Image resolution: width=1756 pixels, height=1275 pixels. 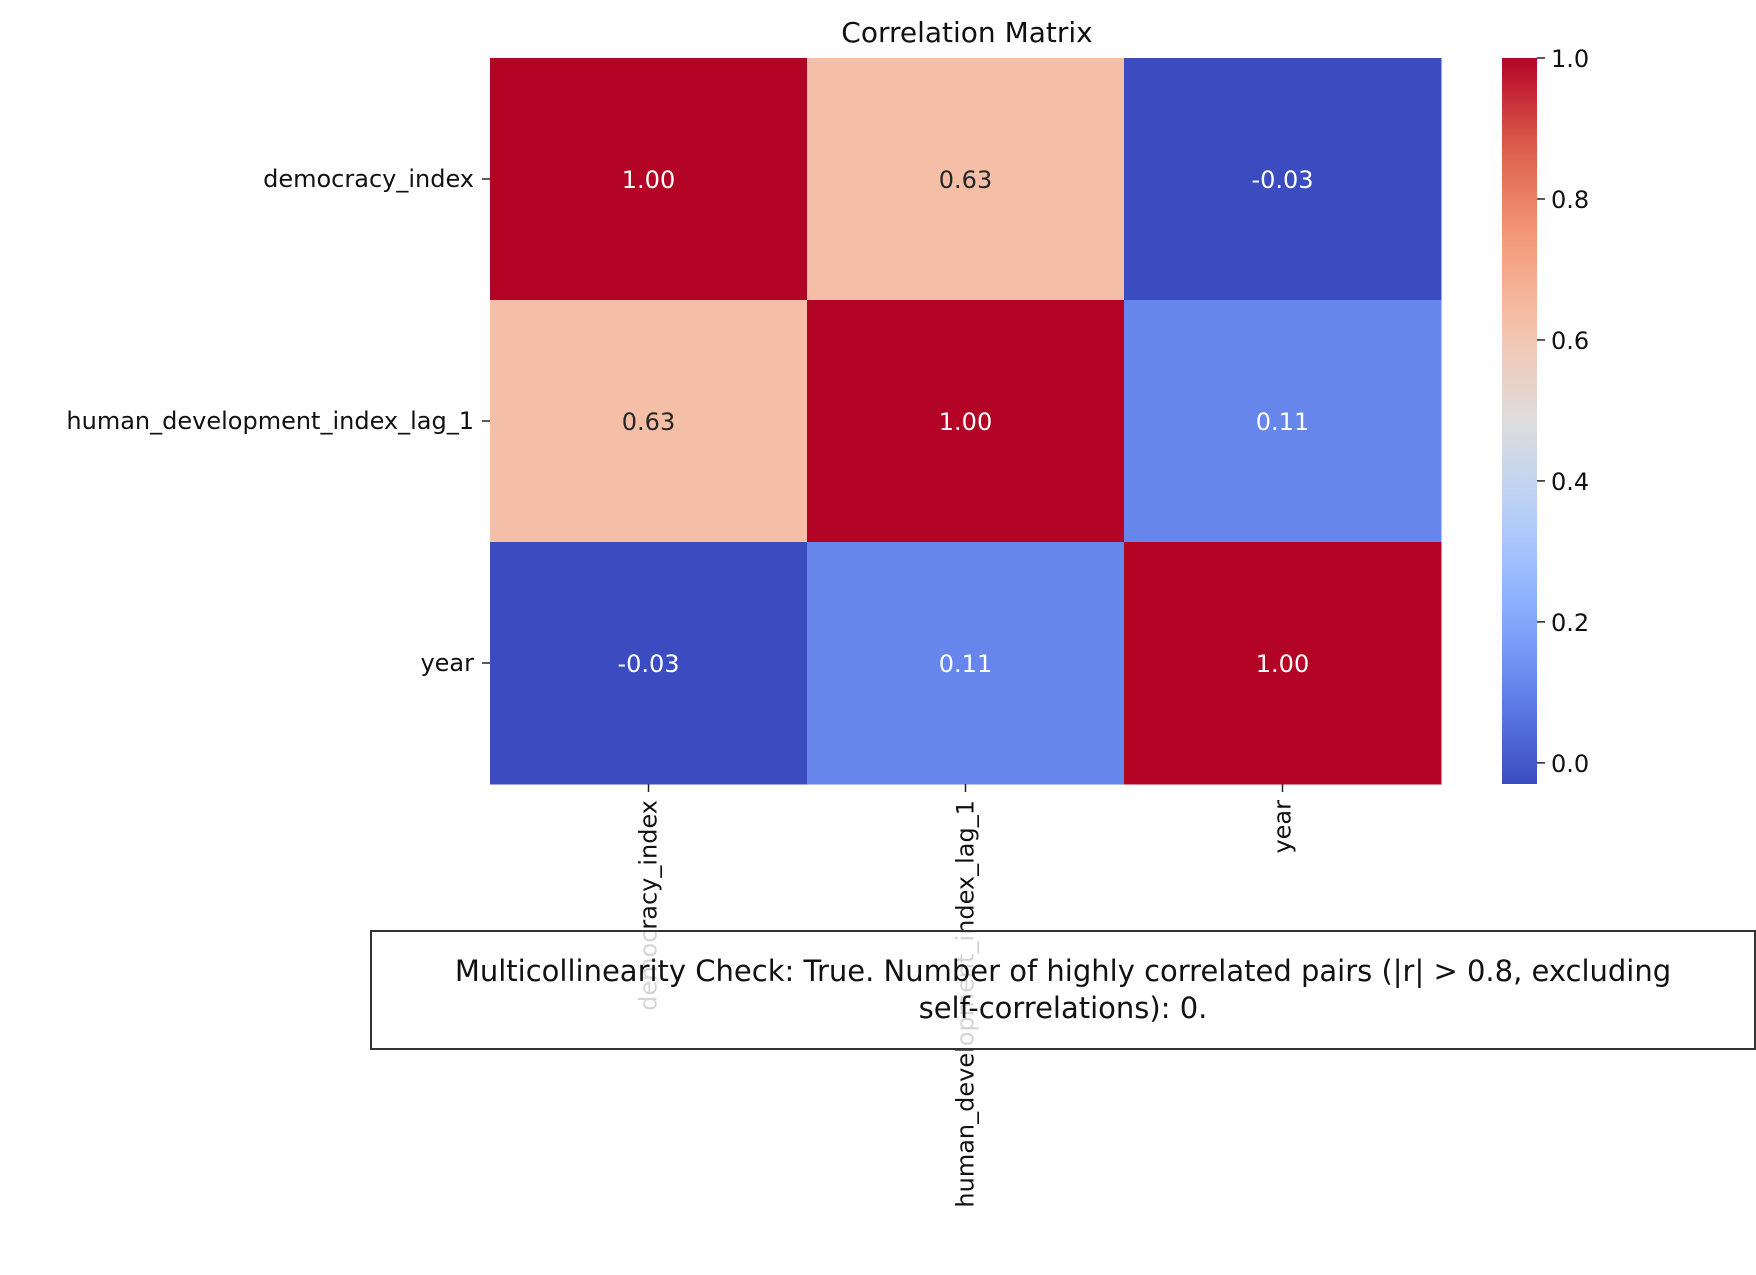 I want to click on row-label: year, so click(x=447, y=663).